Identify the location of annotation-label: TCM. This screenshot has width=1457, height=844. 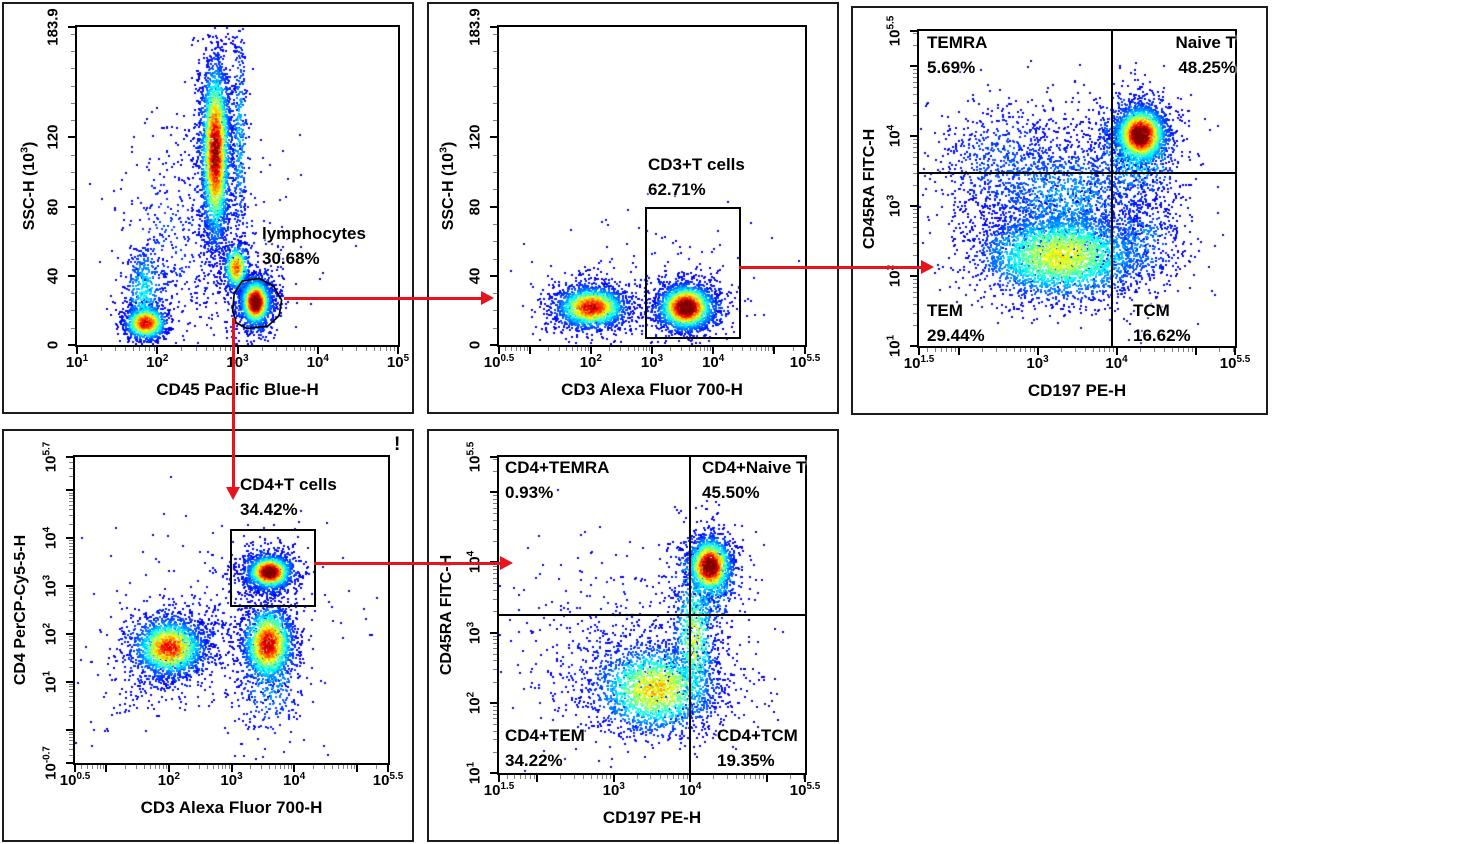
(1151, 310).